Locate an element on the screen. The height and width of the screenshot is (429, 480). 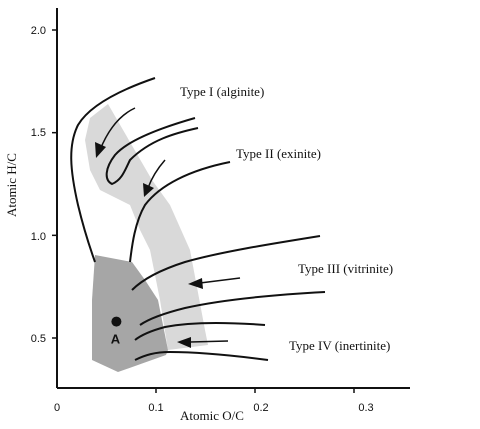
type-2-arrow-curve is located at coordinates (156, 174).